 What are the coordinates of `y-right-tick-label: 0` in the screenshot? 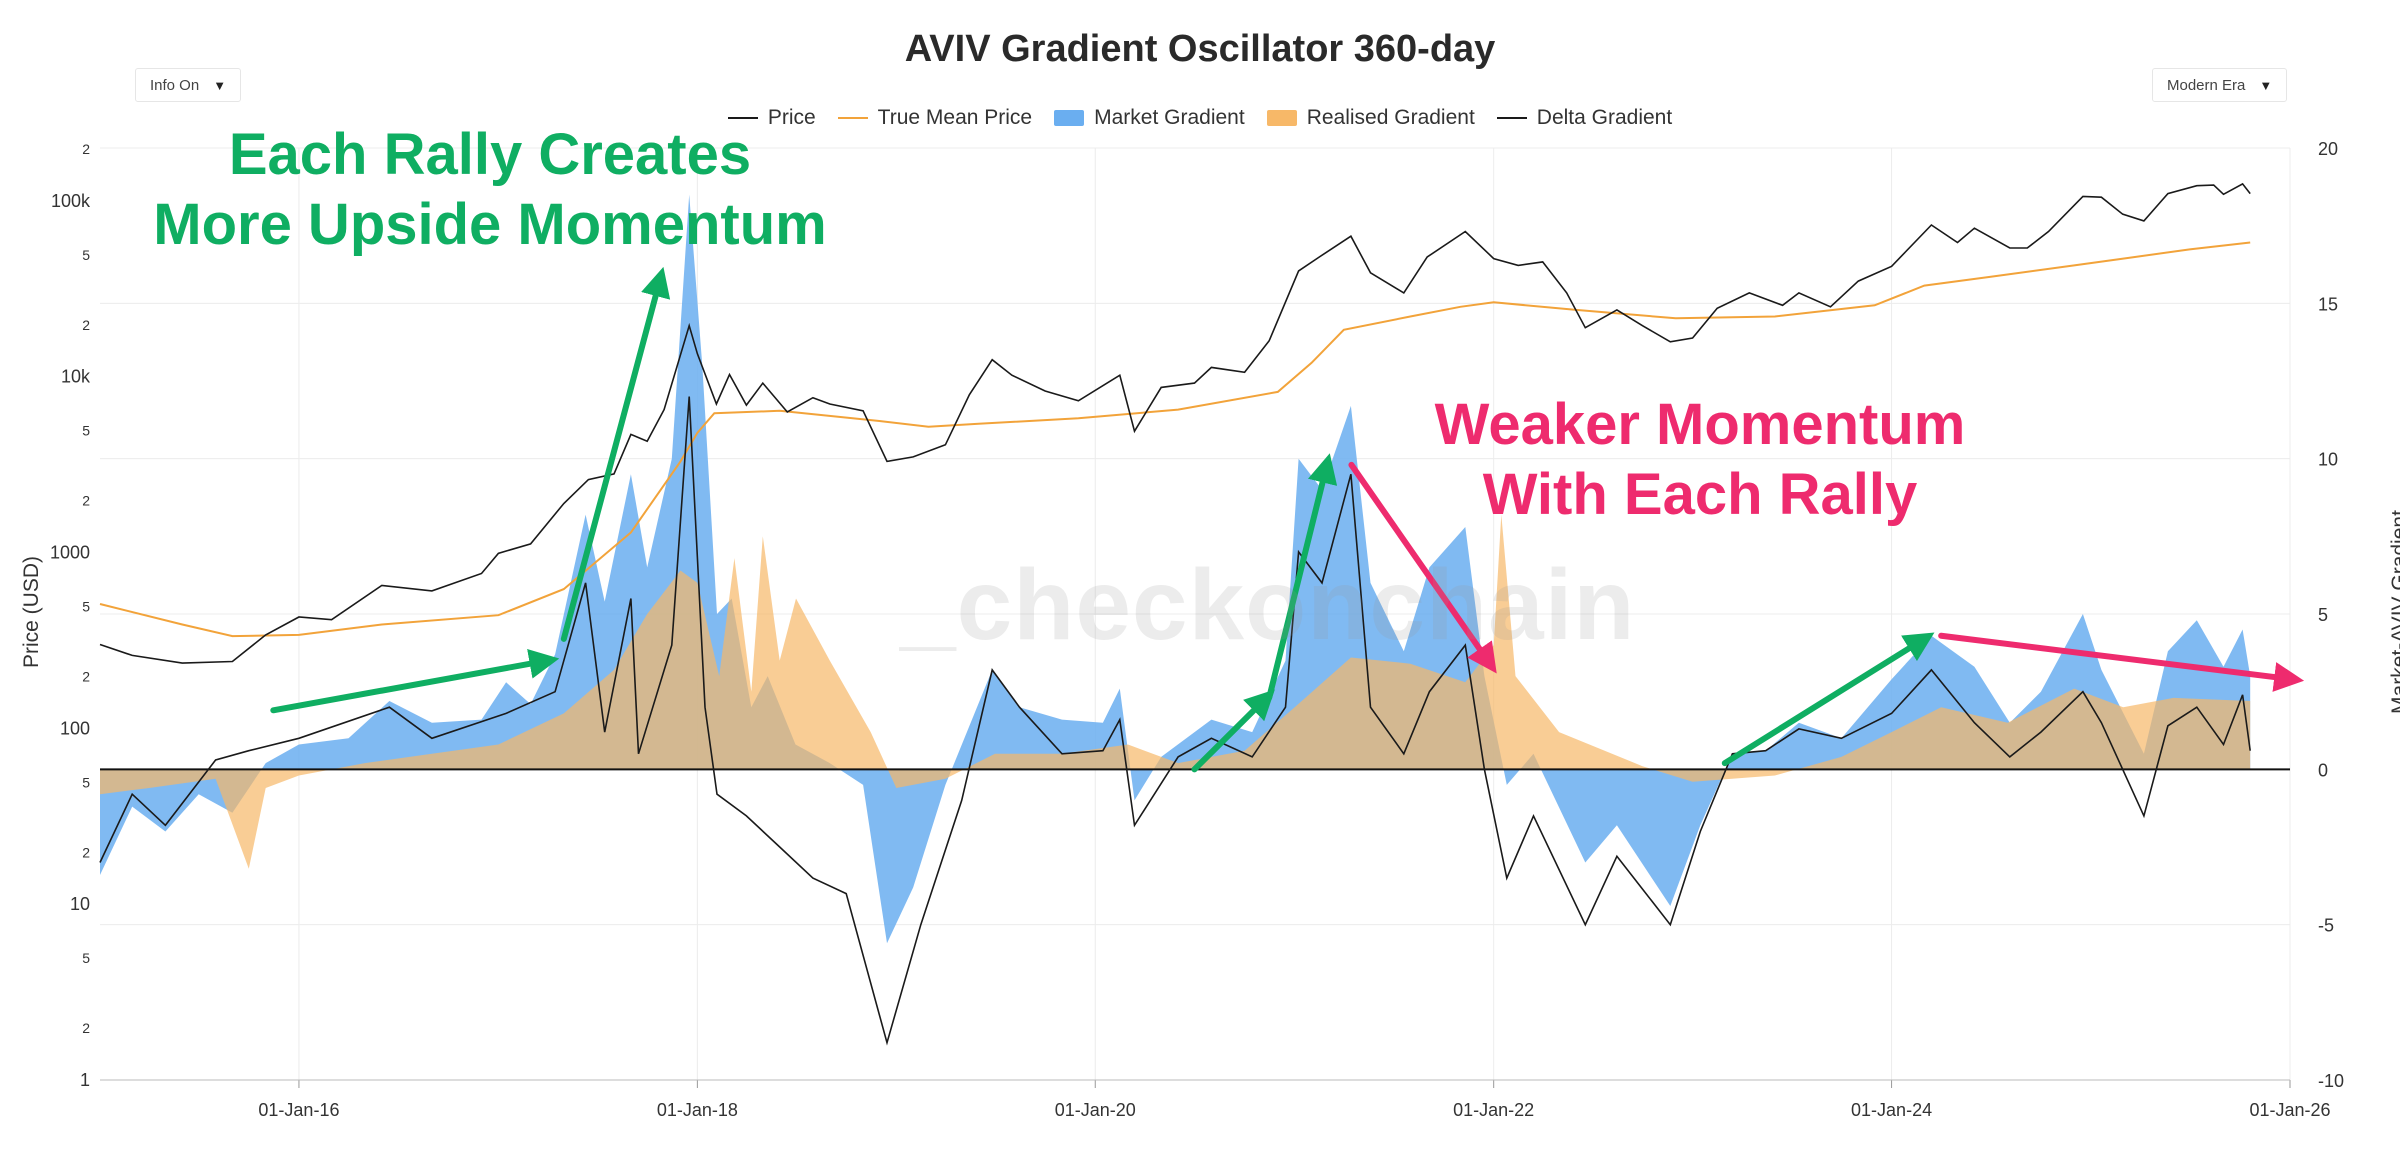 It's located at (2323, 770).